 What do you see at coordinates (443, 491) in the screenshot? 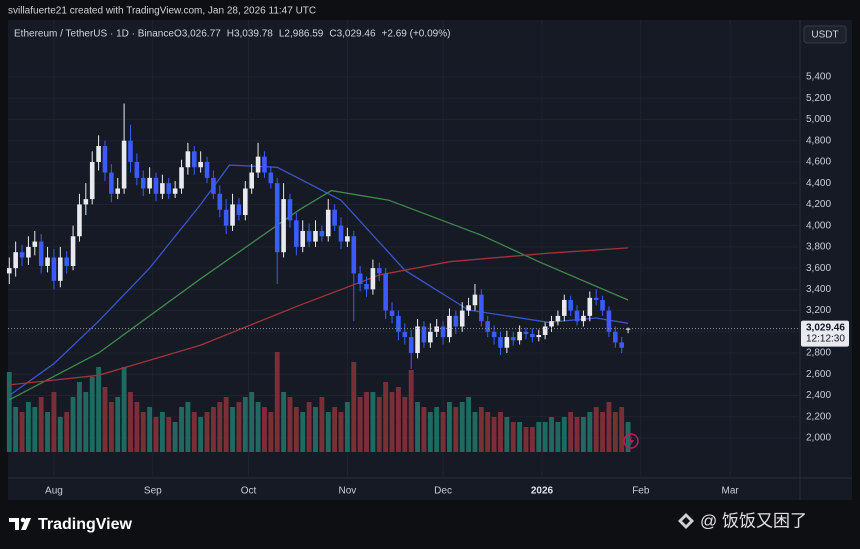
I see `x-tick-label: Dec` at bounding box center [443, 491].